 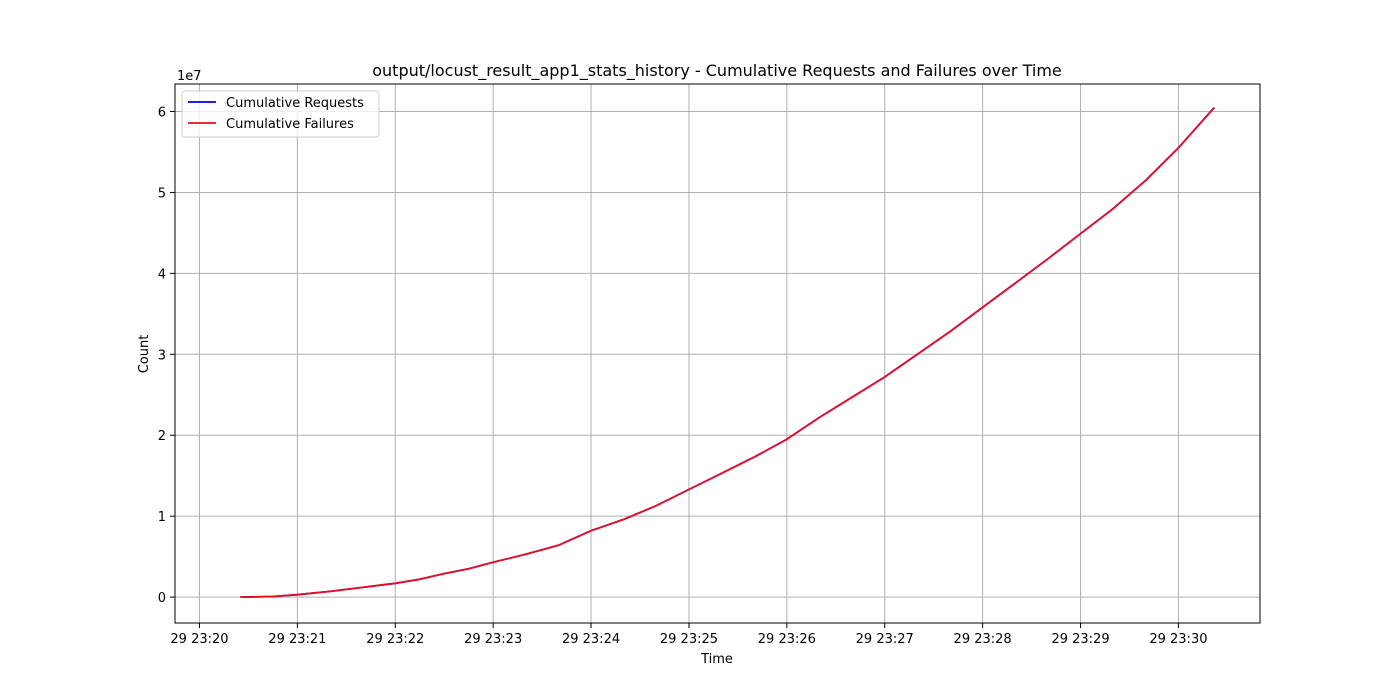 I want to click on x-tick-label: 29 23:29, so click(x=1080, y=639).